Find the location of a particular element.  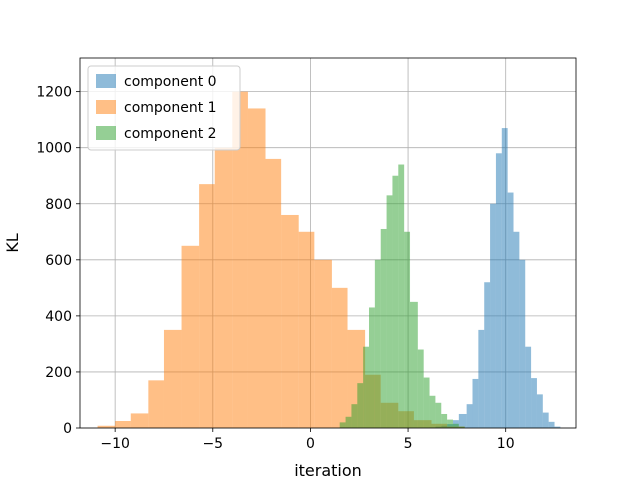

x-tick-label: 0 is located at coordinates (310, 444).